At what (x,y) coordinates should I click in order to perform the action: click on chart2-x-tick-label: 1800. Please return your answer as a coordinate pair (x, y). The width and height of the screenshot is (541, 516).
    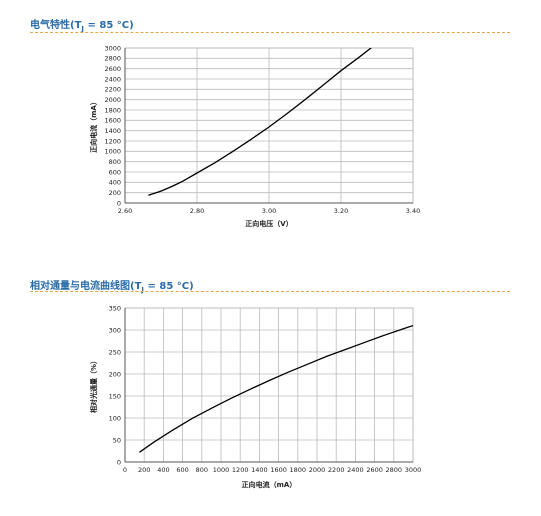
    Looking at the image, I should click on (298, 470).